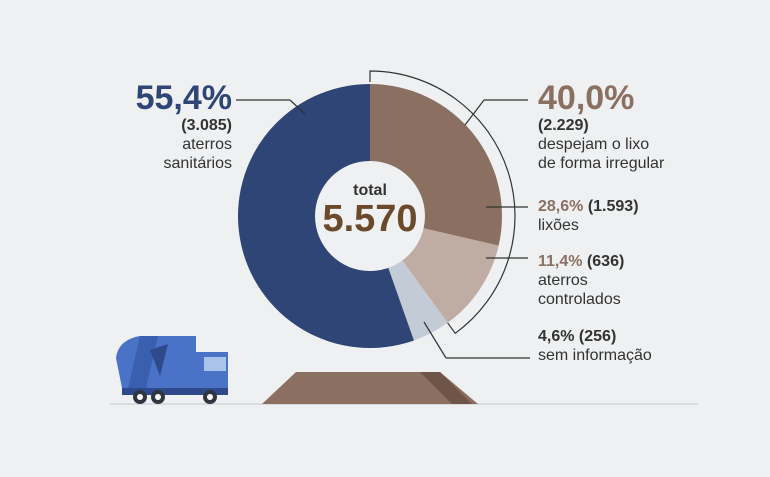 The height and width of the screenshot is (477, 770). Describe the element at coordinates (166, 126) in the screenshot. I see `sanitarios-label-block: 55,4% (3.085) aterros sanitários` at that location.